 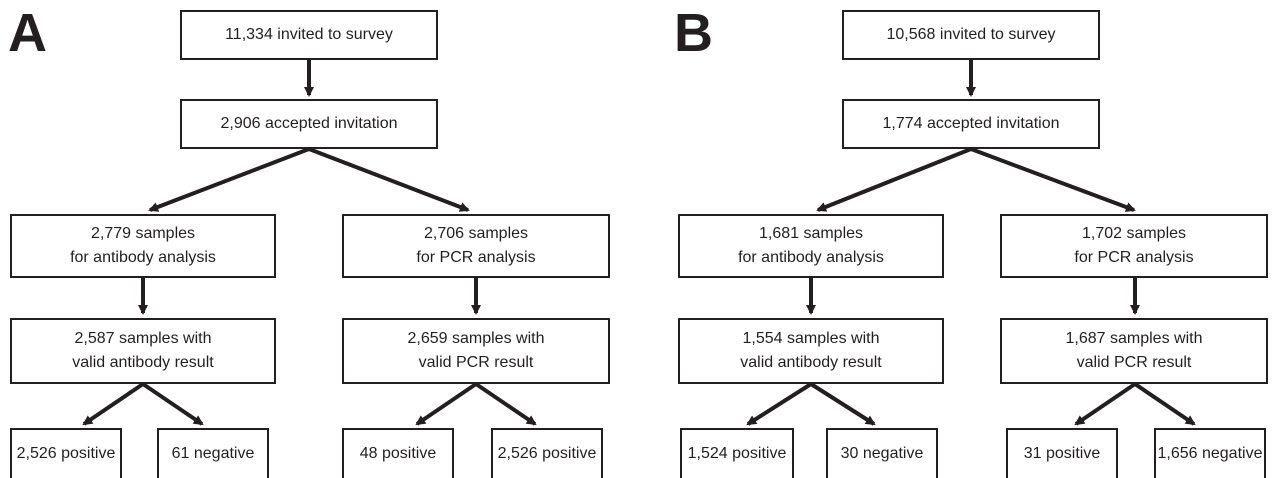 What do you see at coordinates (143, 362) in the screenshot?
I see `a-antibody-valid-line2: valid antibody result` at bounding box center [143, 362].